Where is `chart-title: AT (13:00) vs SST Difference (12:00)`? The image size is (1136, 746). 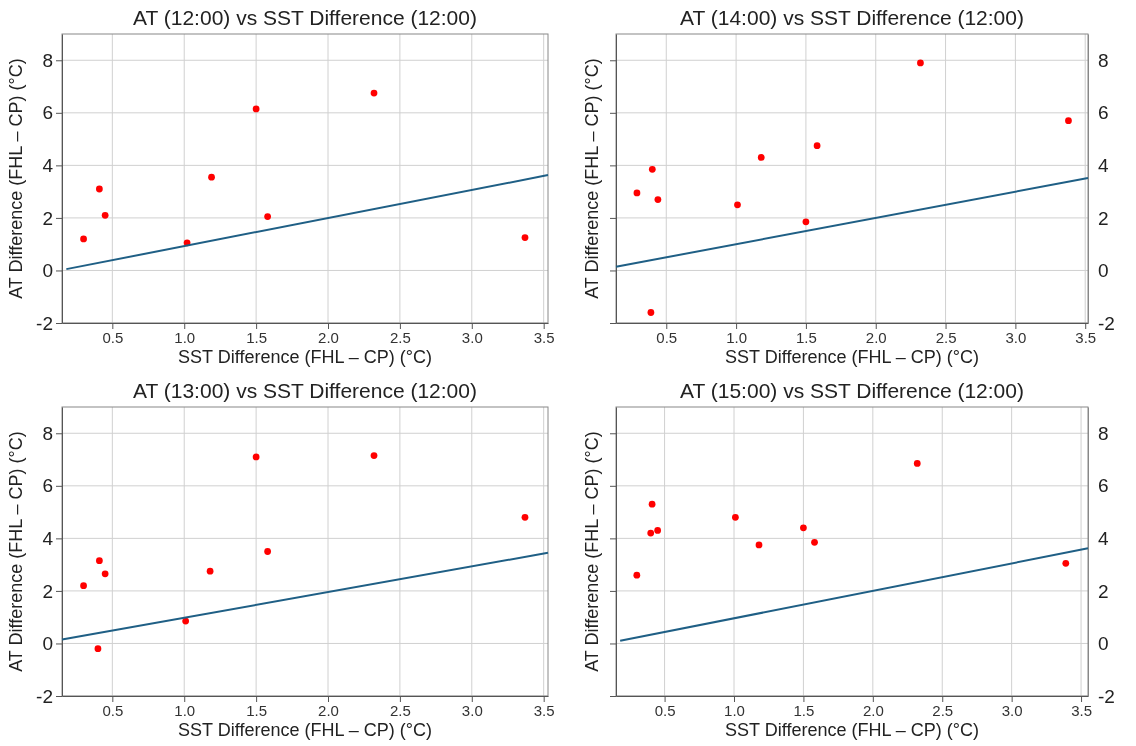
chart-title: AT (13:00) vs SST Difference (12:00) is located at coordinates (305, 390).